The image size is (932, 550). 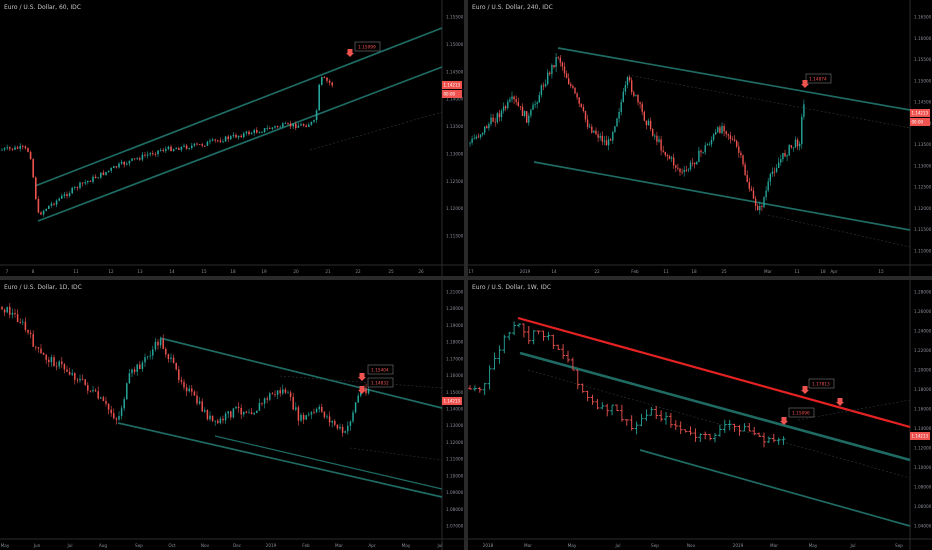 What do you see at coordinates (923, 526) in the screenshot?
I see `price-tick-label: 1.04000` at bounding box center [923, 526].